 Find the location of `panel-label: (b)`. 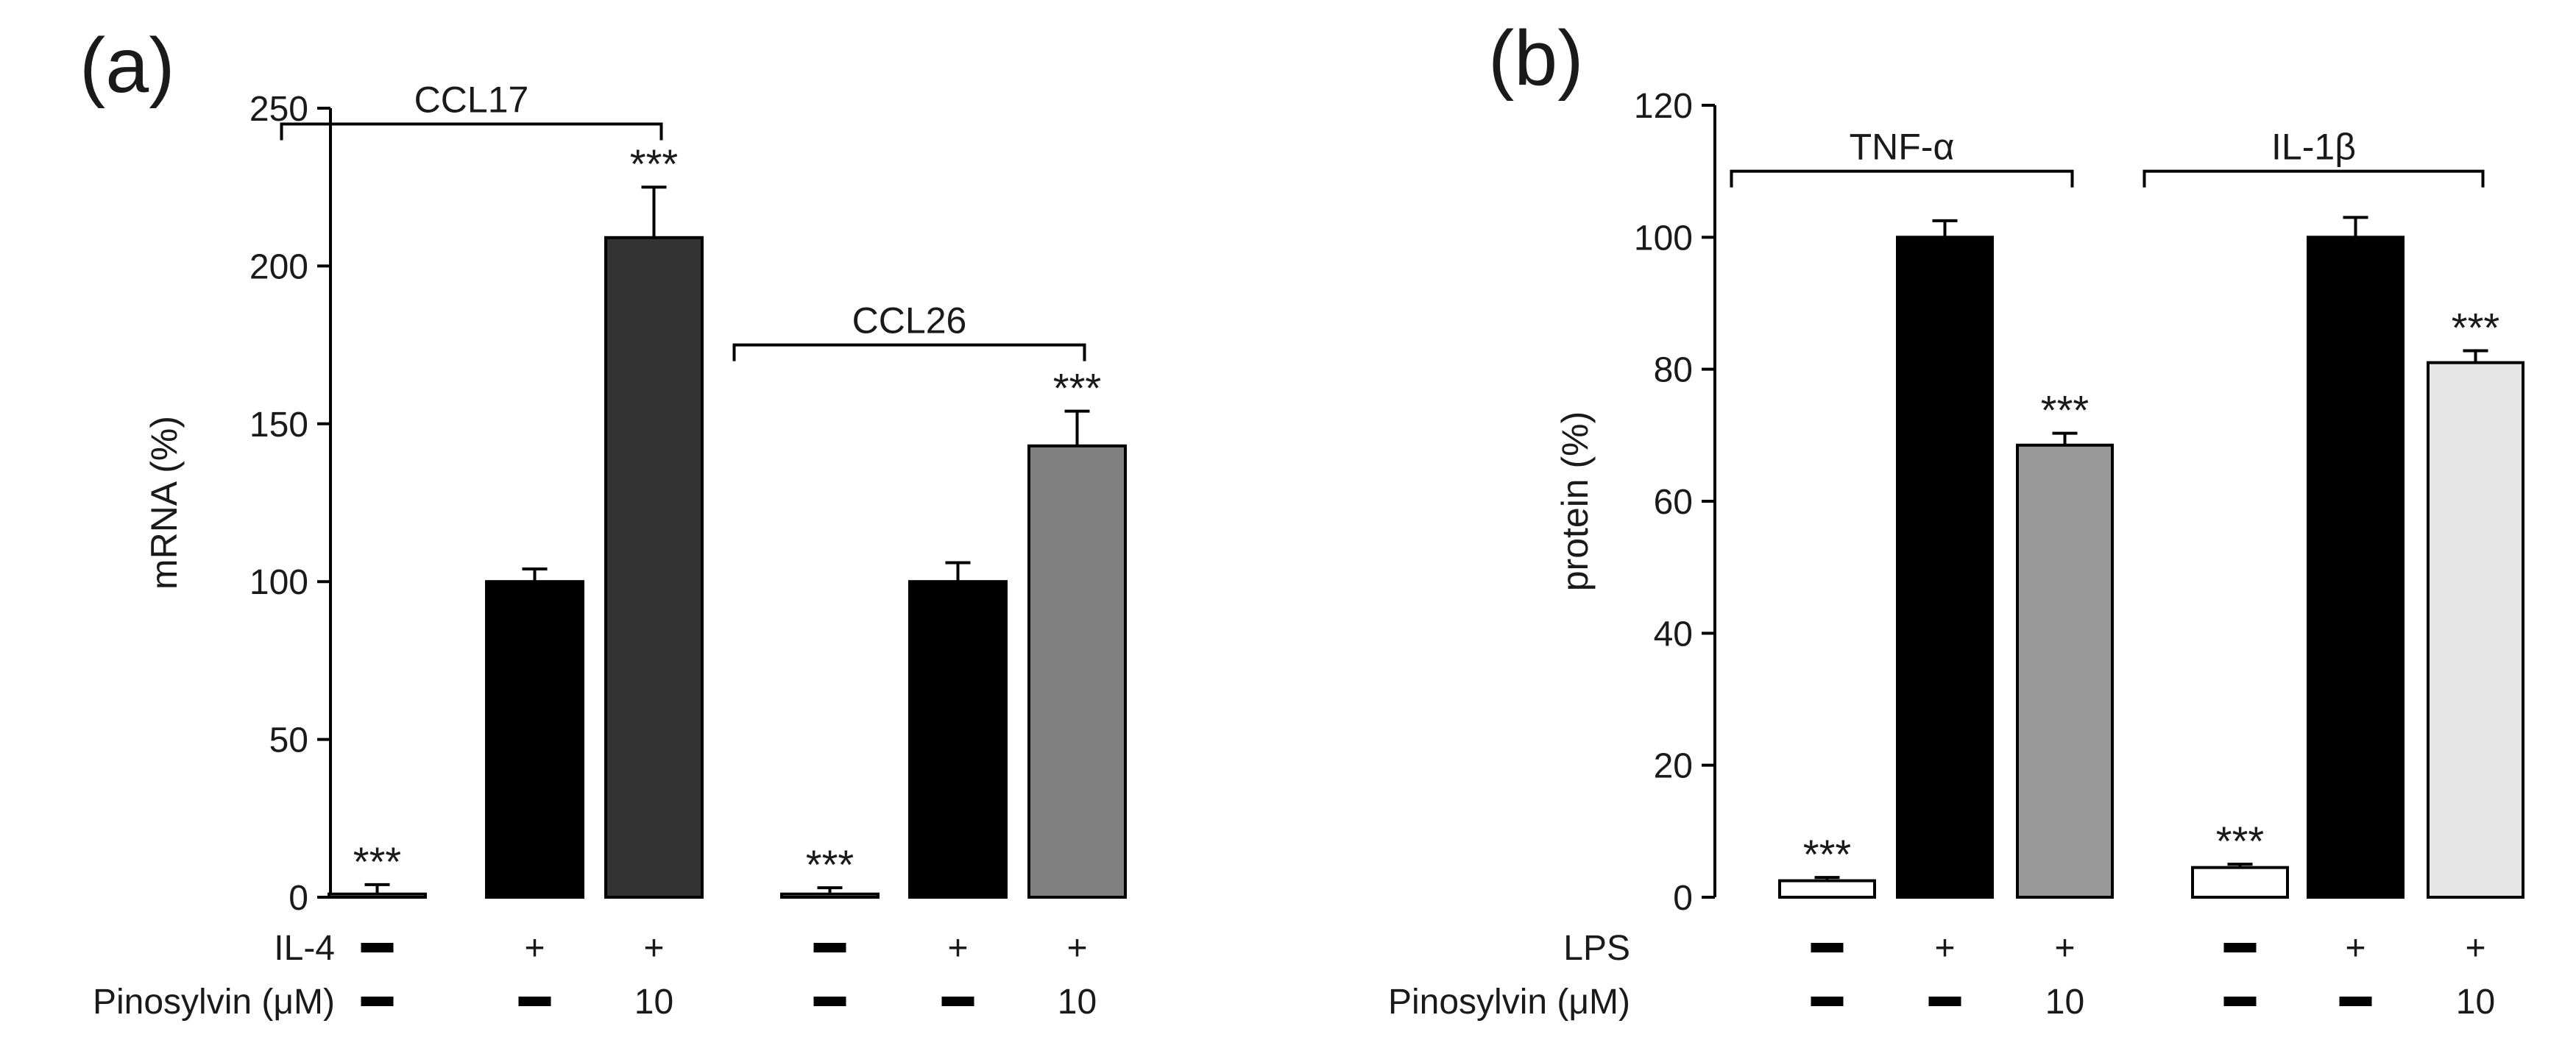

panel-label: (b) is located at coordinates (1536, 58).